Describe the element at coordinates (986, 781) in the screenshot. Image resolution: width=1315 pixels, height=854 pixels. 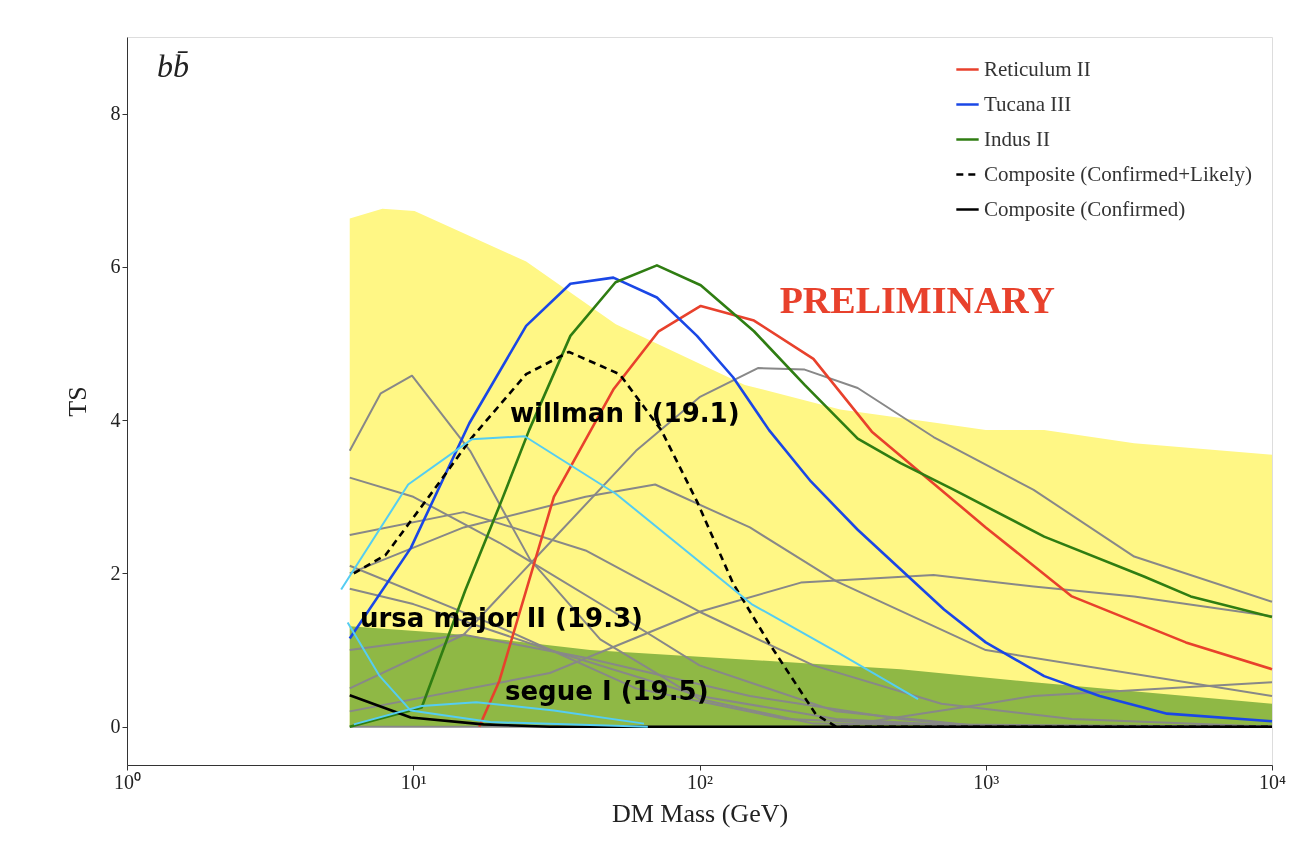
I see `x-tick-label: 10³` at that location.